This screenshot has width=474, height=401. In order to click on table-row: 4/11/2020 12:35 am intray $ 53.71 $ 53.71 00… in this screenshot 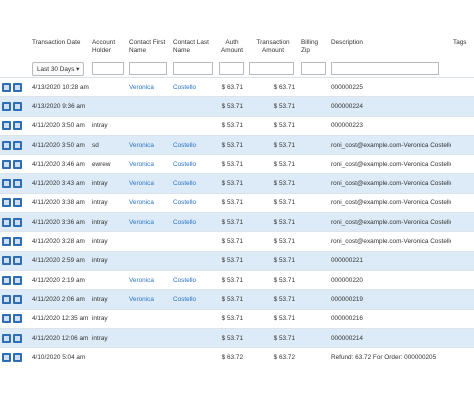, I will do `click(237, 318)`.